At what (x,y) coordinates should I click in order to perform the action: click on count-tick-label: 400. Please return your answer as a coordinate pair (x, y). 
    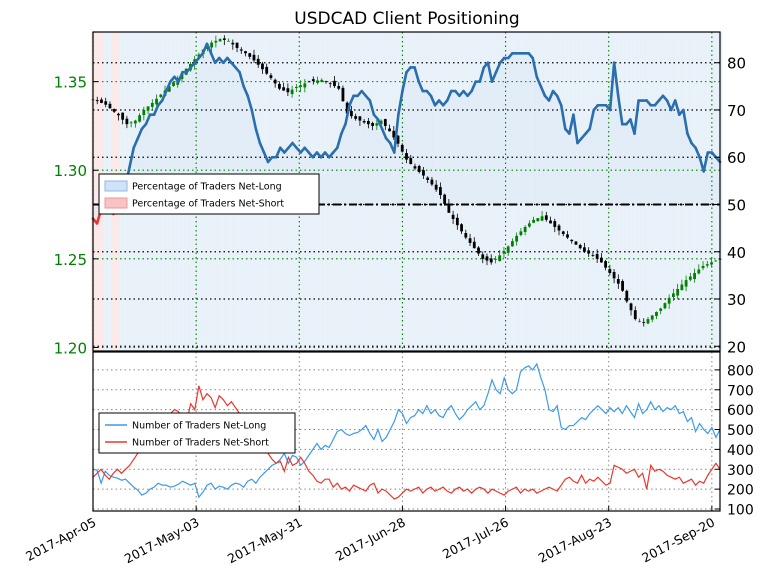
    Looking at the image, I should click on (740, 451).